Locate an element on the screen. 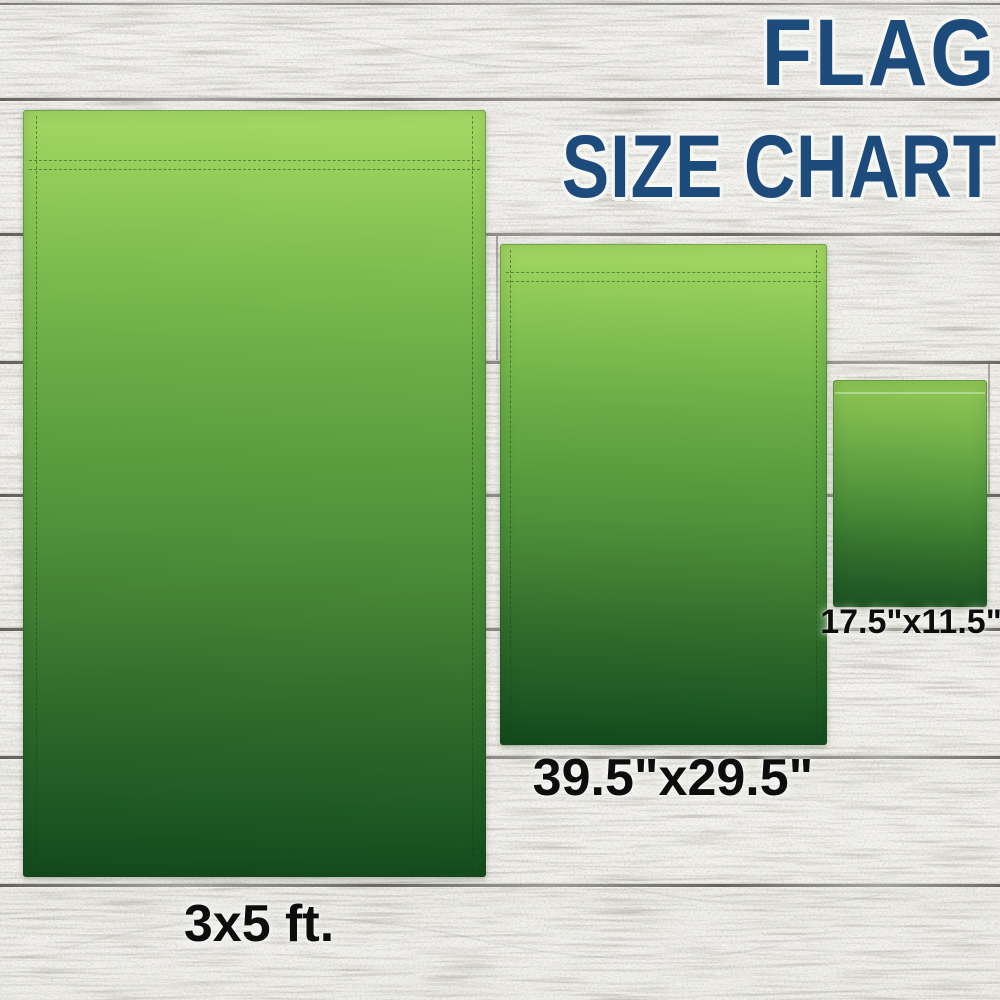 The height and width of the screenshot is (1000, 1000). wood-plank is located at coordinates (500, 942).